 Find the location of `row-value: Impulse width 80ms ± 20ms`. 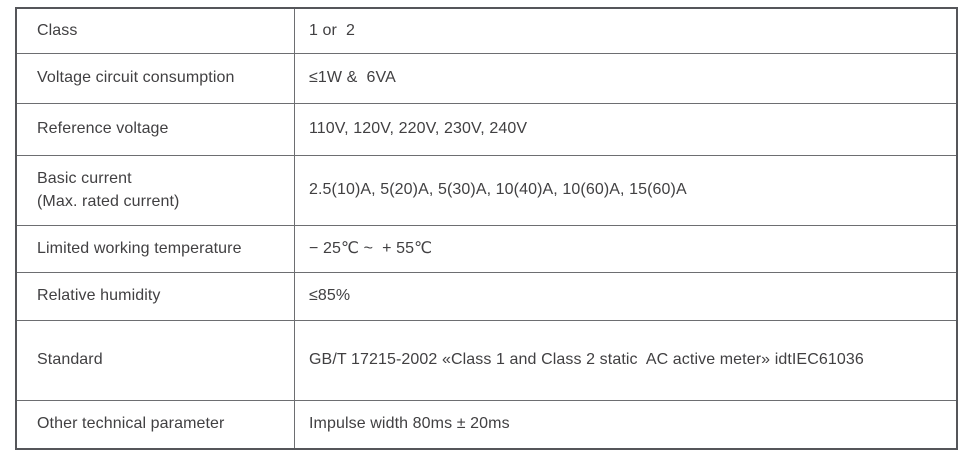

row-value: Impulse width 80ms ± 20ms is located at coordinates (409, 424).